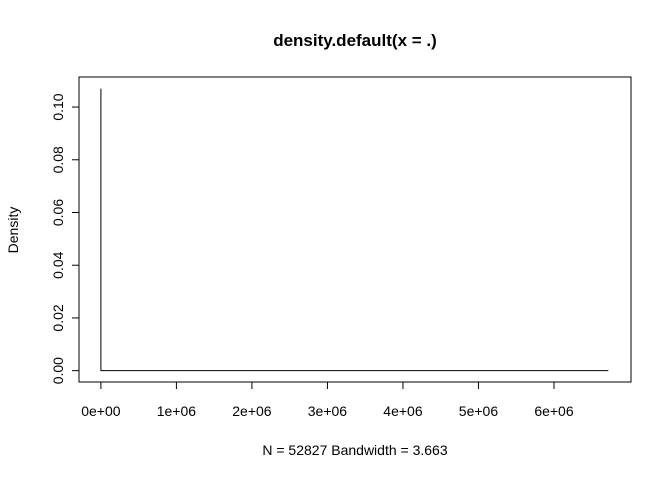 The image size is (672, 480). Describe the element at coordinates (177, 411) in the screenshot. I see `x-tick-label: 1e+06` at that location.